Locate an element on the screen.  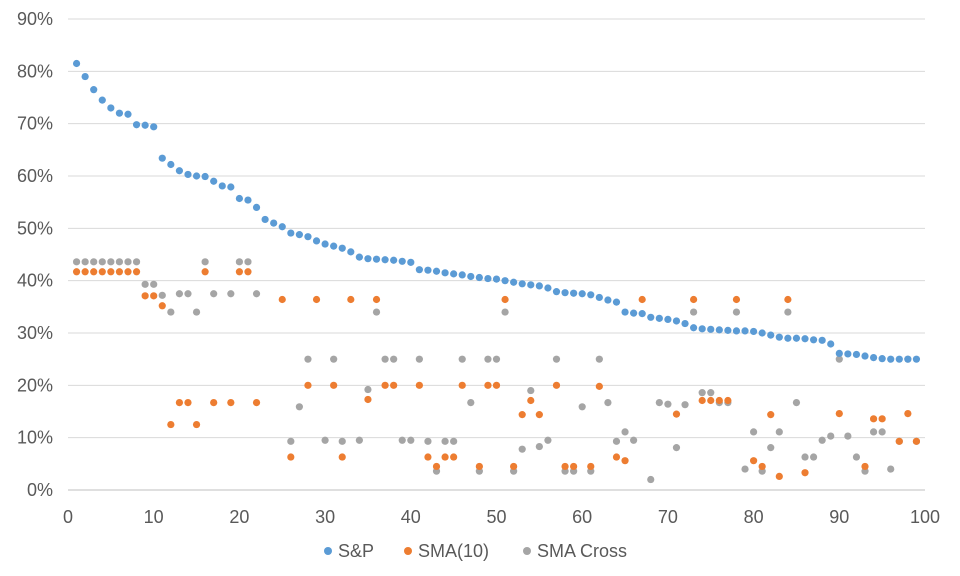
y-tick-label: 50% is located at coordinates (35, 228).